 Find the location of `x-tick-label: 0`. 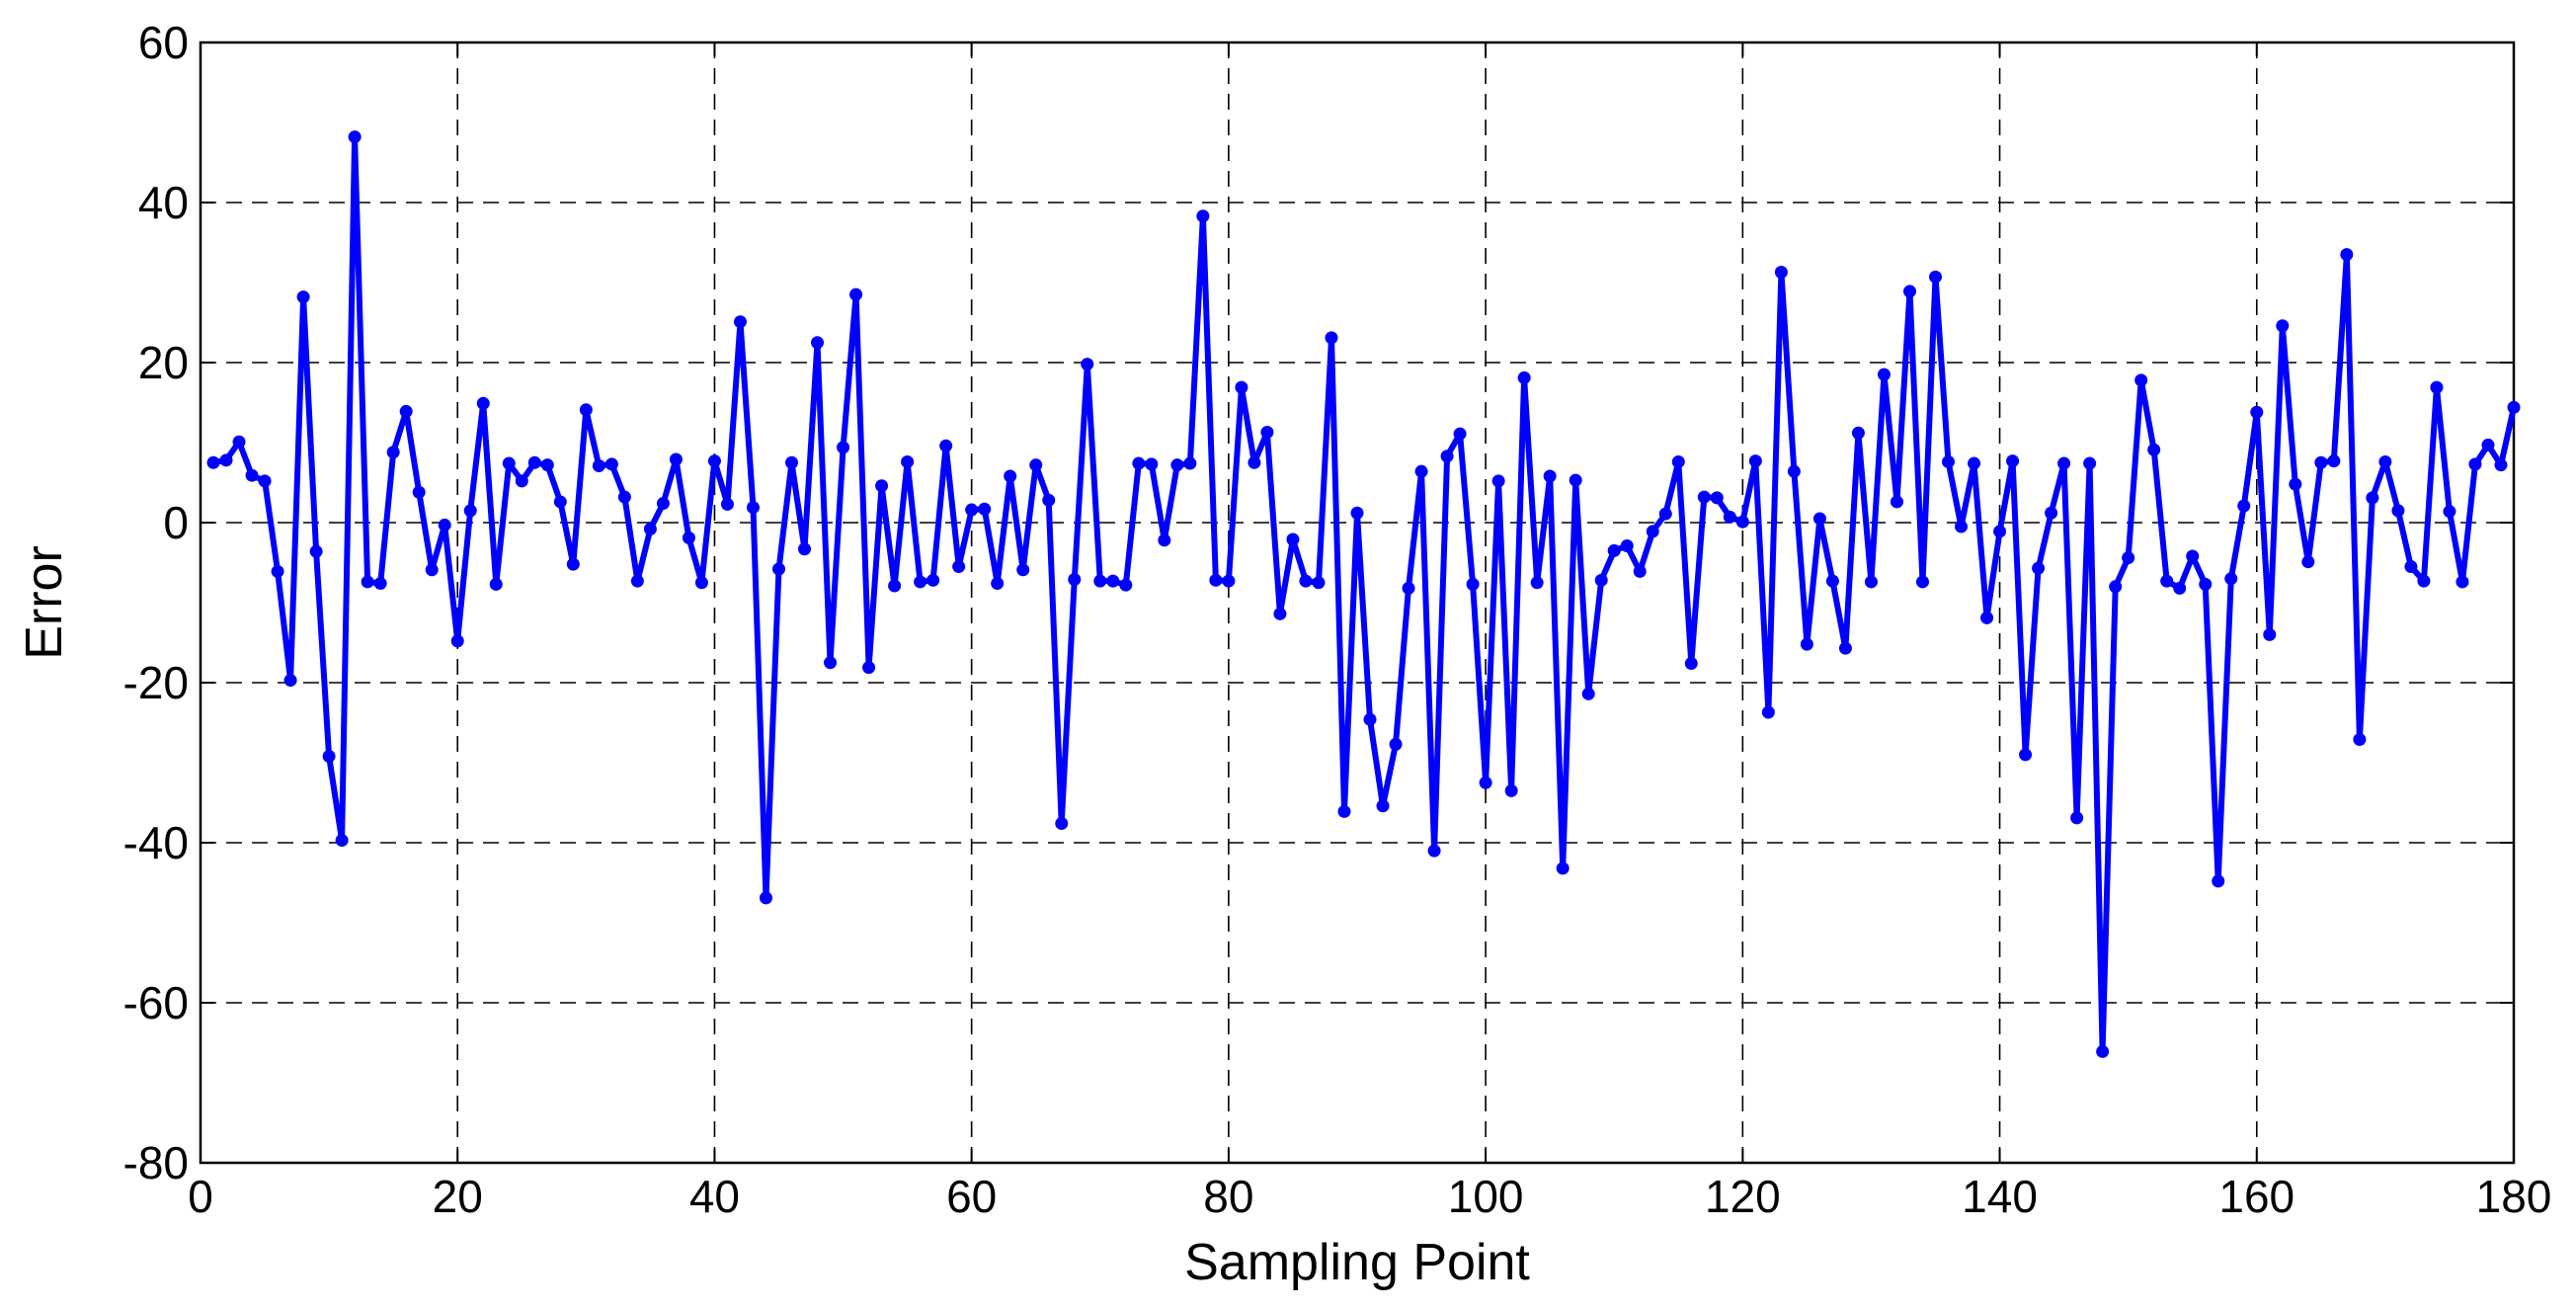

x-tick-label: 0 is located at coordinates (200, 1197).